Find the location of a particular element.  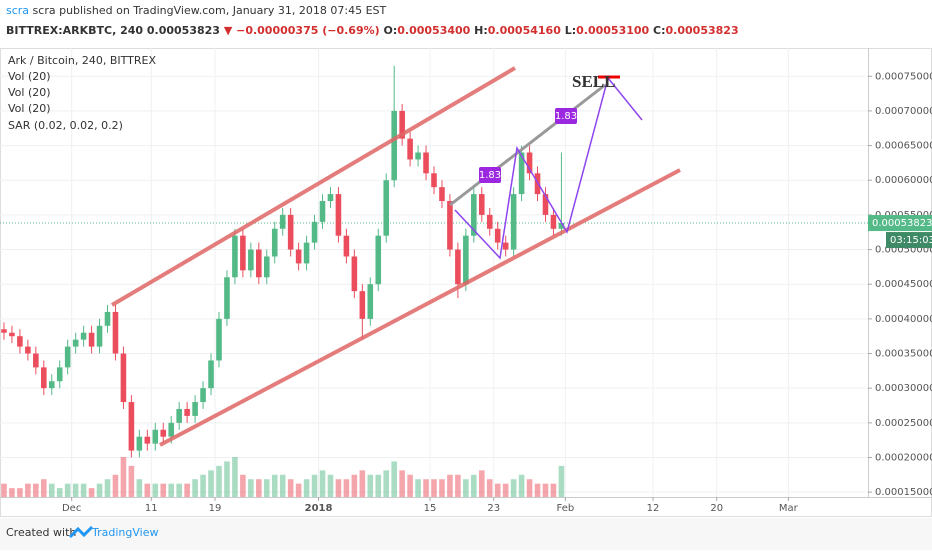

wedge-line is located at coordinates (527, 145).